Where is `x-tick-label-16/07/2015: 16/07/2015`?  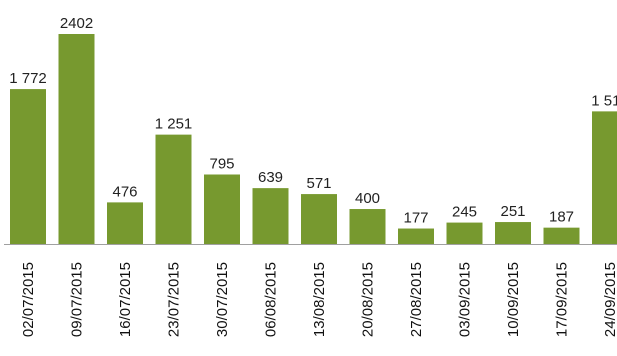 x-tick-label-16/07/2015: 16/07/2015 is located at coordinates (125, 299).